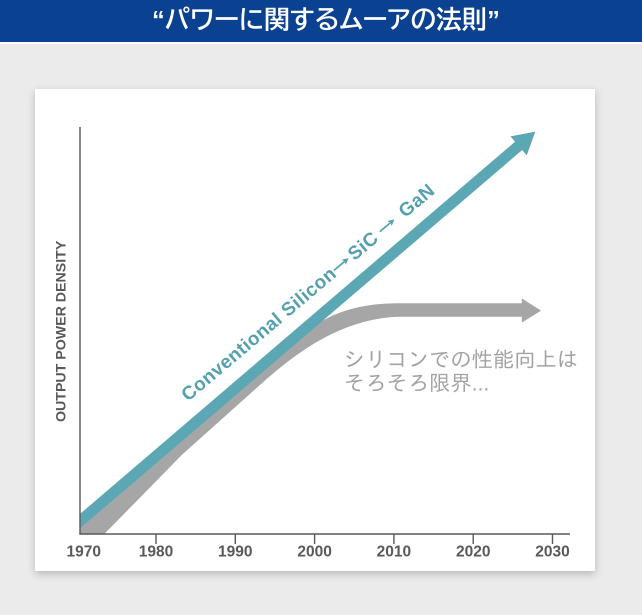 The image size is (642, 615). What do you see at coordinates (552, 552) in the screenshot?
I see `svg-text: 2030` at bounding box center [552, 552].